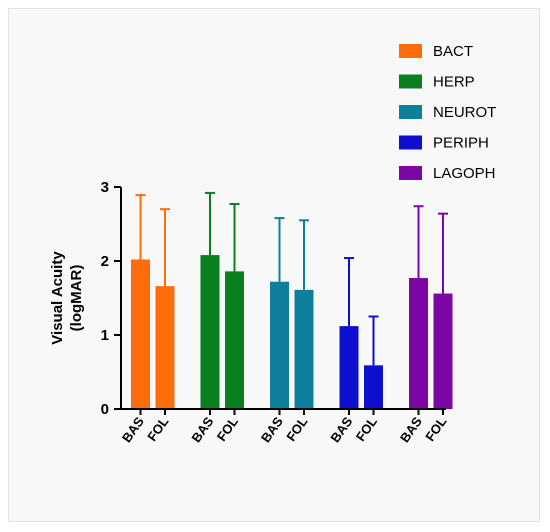 The height and width of the screenshot is (532, 550). What do you see at coordinates (57, 298) in the screenshot?
I see `y-axis-title: Visual Acuity` at bounding box center [57, 298].